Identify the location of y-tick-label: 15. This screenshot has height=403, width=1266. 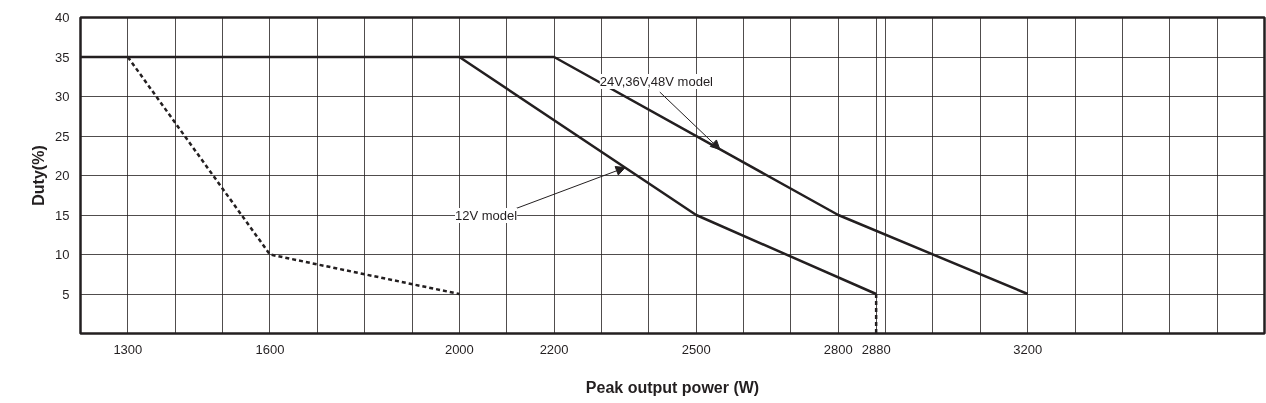
(62, 215).